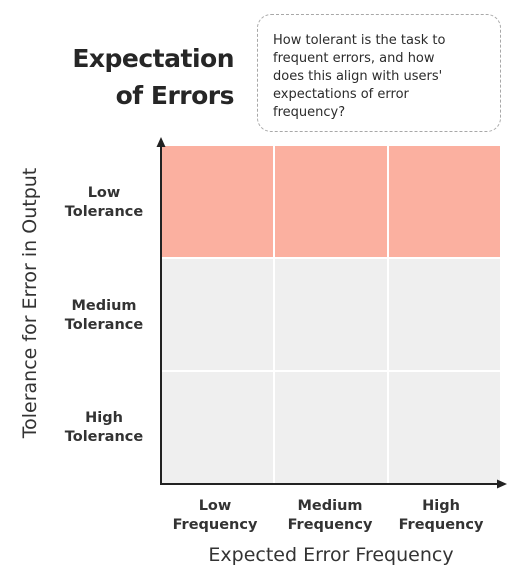  What do you see at coordinates (441, 516) in the screenshot?
I see `column-label-high-frequency: High Frequency` at bounding box center [441, 516].